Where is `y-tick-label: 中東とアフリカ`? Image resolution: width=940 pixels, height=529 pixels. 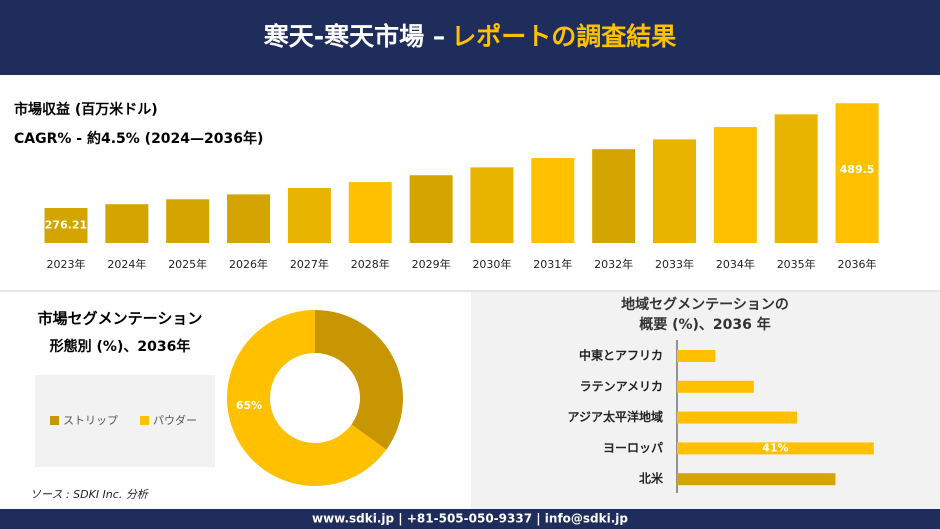 y-tick-label: 中東とアフリカ is located at coordinates (621, 355).